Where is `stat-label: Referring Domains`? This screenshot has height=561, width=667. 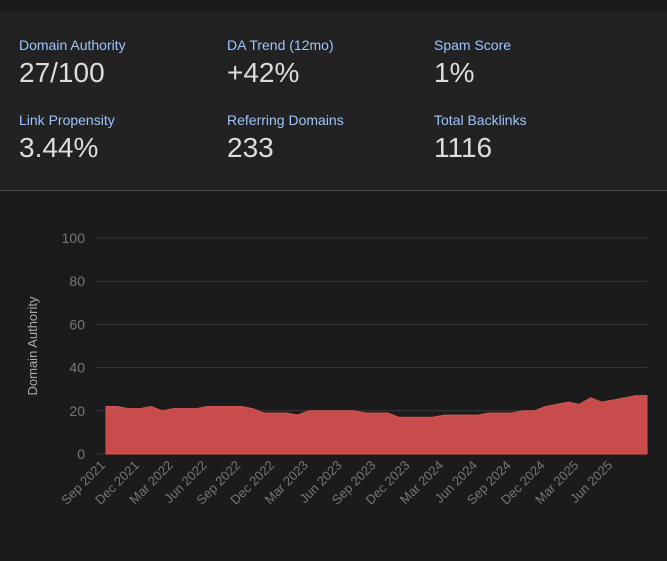
stat-label: Referring Domains is located at coordinates (285, 120).